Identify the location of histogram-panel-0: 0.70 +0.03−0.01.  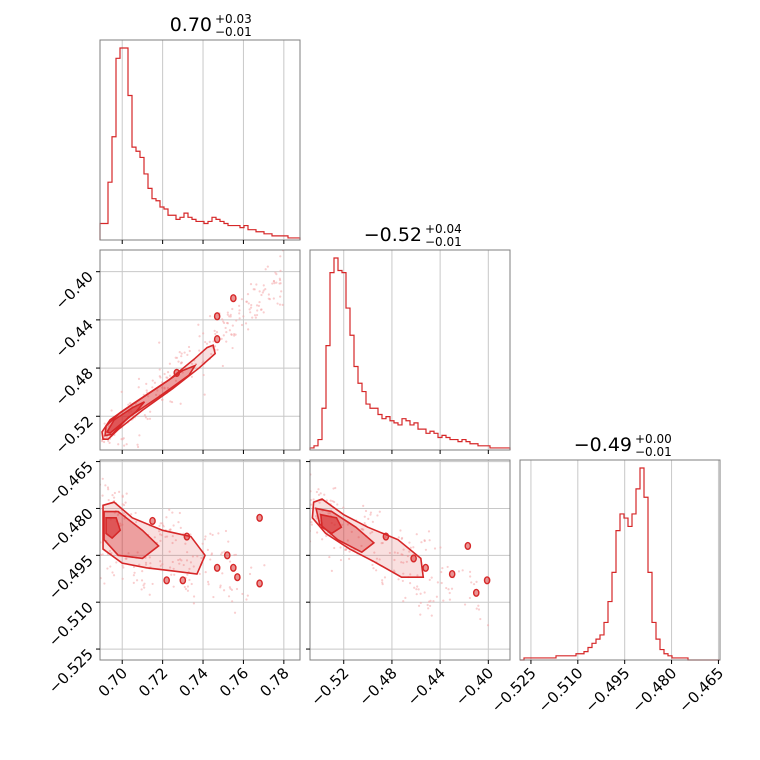
(200, 126).